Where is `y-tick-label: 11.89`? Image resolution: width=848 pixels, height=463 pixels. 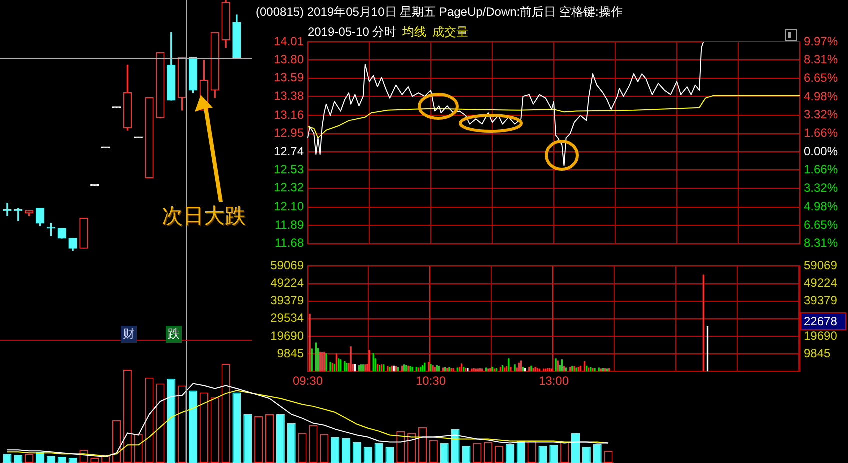 y-tick-label: 11.89 is located at coordinates (289, 225).